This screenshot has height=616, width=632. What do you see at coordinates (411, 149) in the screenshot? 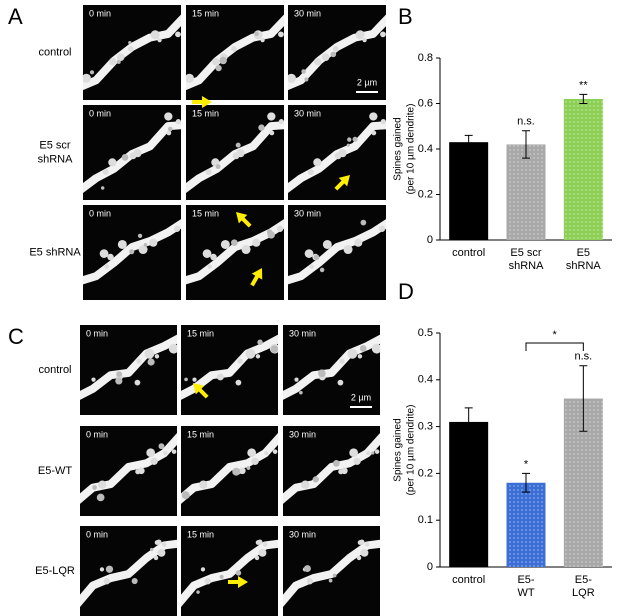
I see `y-axis-label: (per 10 µm dendrite)` at bounding box center [411, 149].